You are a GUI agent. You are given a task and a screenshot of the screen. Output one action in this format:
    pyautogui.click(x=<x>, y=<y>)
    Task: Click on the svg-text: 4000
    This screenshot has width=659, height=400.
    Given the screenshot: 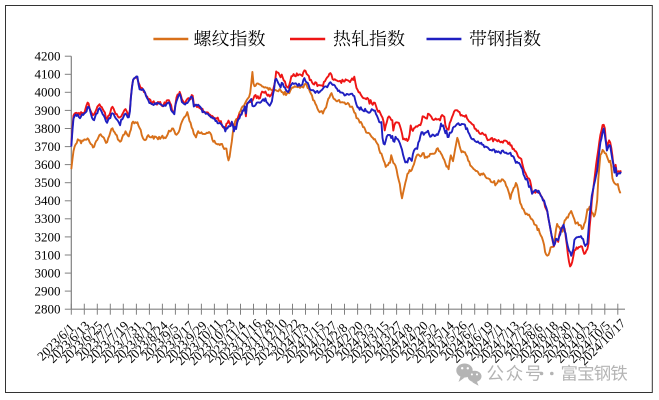 What is the action you would take?
    pyautogui.click(x=48, y=92)
    